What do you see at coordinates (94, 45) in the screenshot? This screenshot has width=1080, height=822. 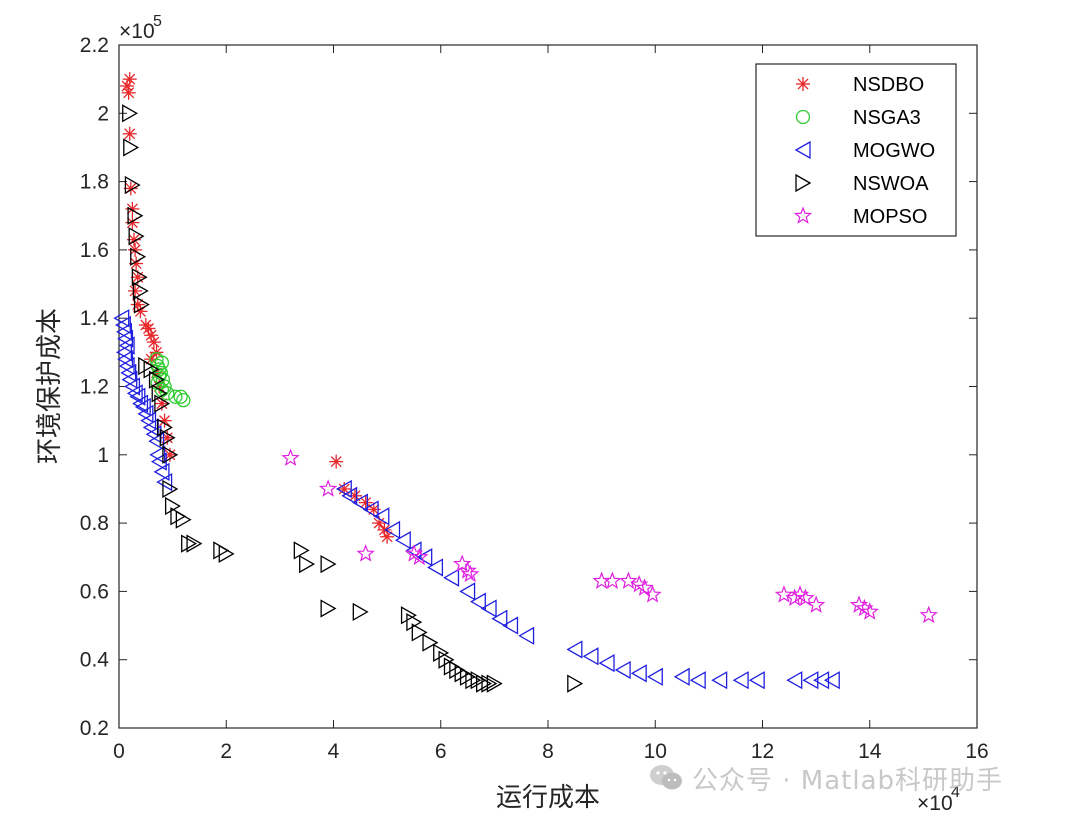 I see `y-tick-label: 2.2` at bounding box center [94, 45].